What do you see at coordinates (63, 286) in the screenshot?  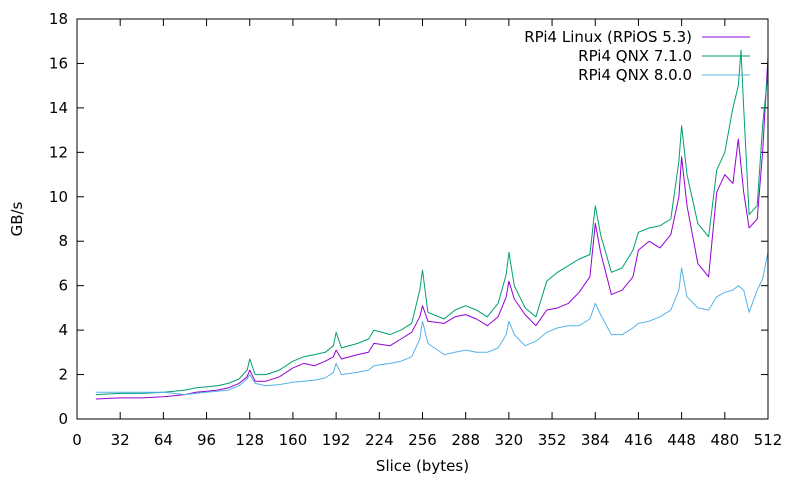 I see `y-tick-label: 6` at bounding box center [63, 286].